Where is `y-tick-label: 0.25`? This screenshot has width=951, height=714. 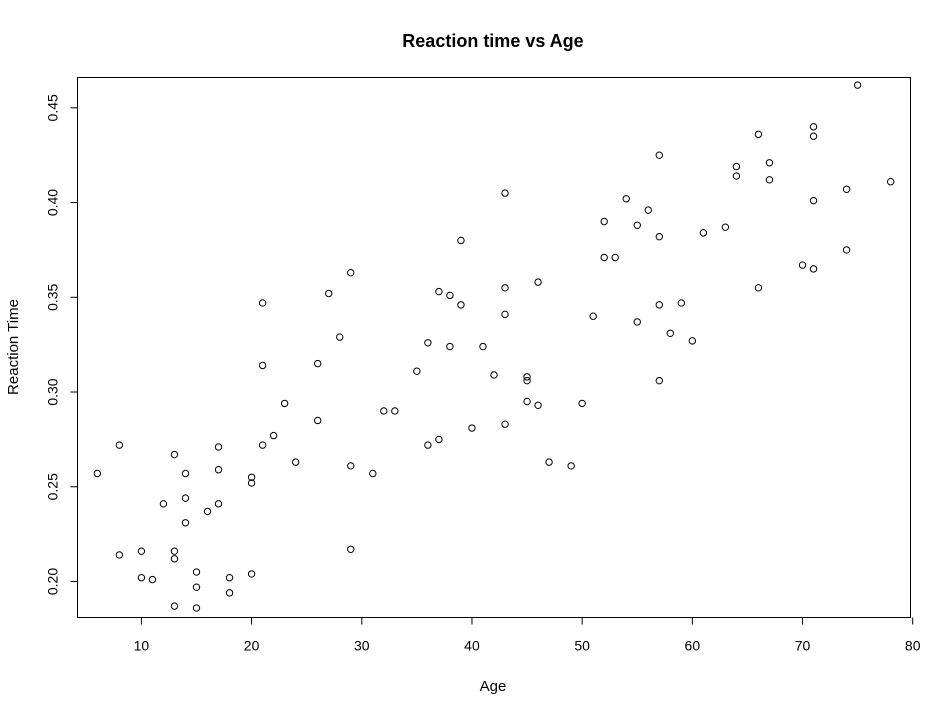 y-tick-label: 0.25 is located at coordinates (53, 486).